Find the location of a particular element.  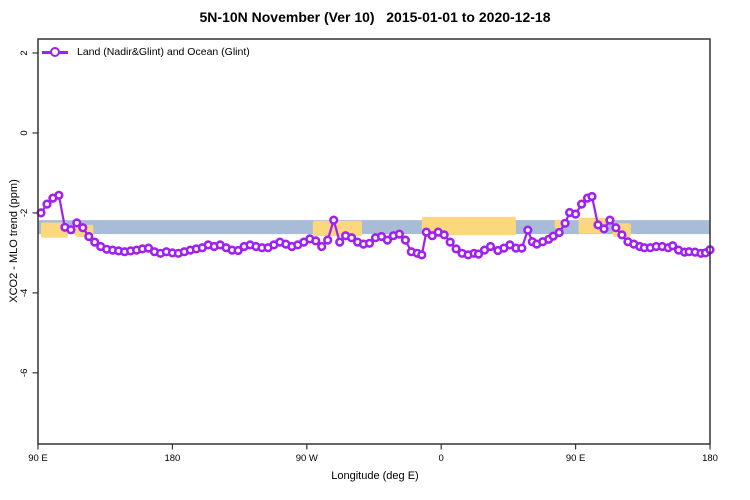

y-axis-label: XCO2 - MLO trend (ppm) is located at coordinates (14, 241).